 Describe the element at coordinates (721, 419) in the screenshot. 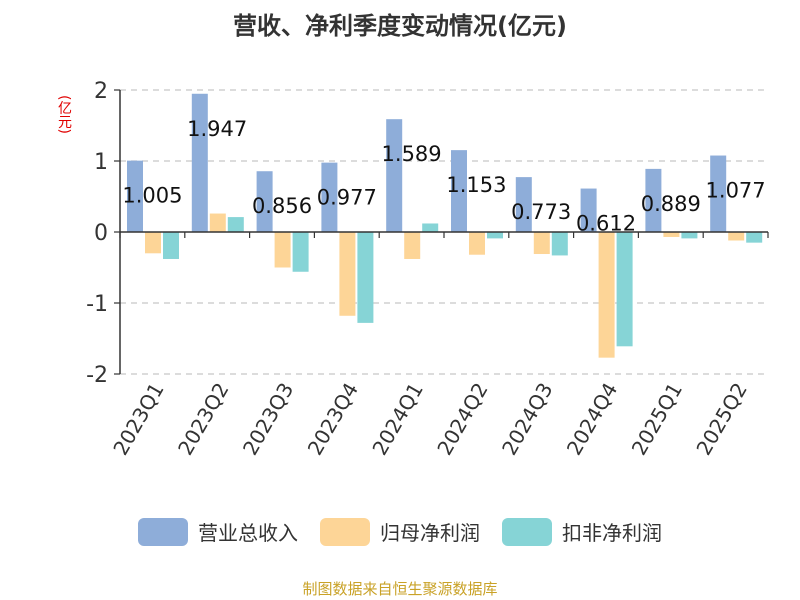

I see `x-tick-label: 2025Q2` at that location.